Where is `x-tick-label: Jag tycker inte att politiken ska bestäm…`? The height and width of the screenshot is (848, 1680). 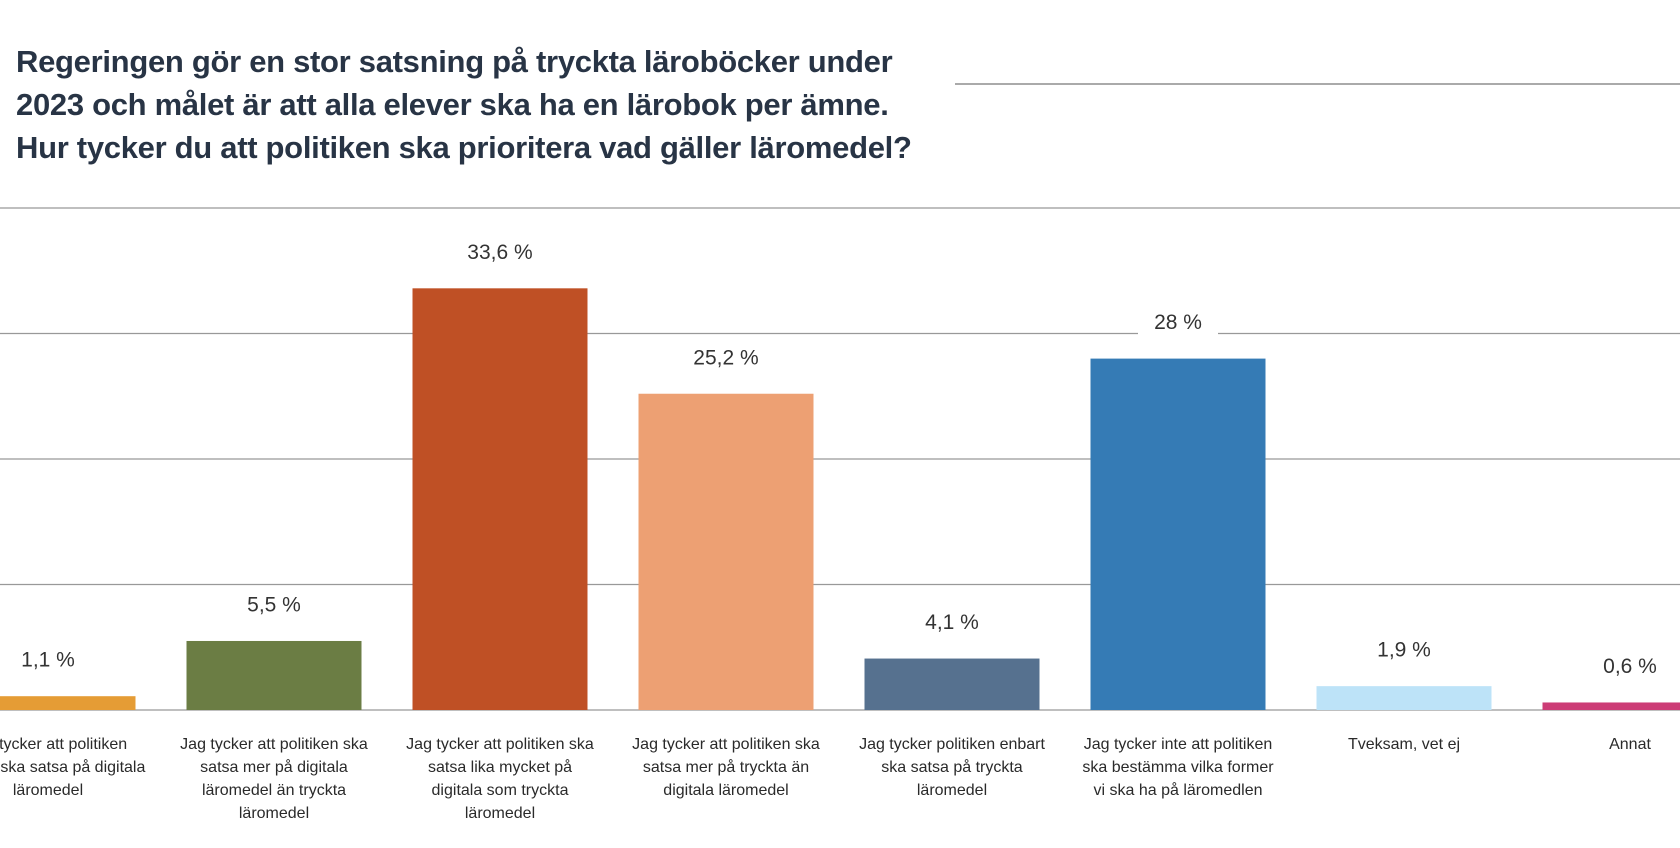
x-tick-label: Jag tycker inte att politiken ska bestäm… is located at coordinates (1178, 767).